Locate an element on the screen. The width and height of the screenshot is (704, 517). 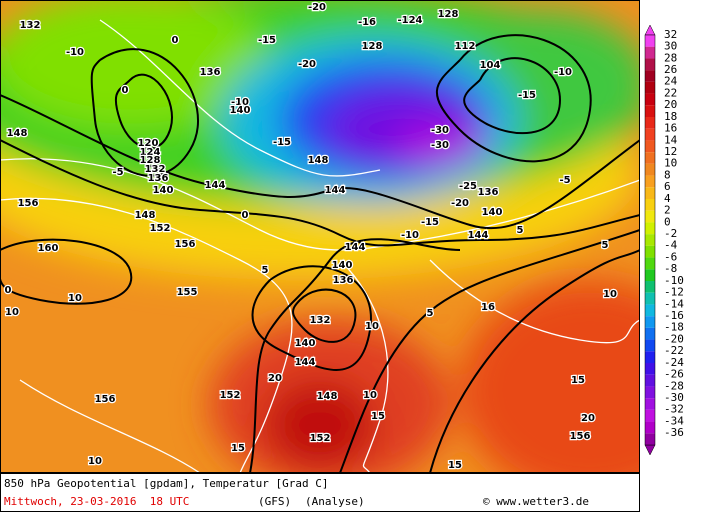
scale-label: 24 is located at coordinates (671, 81).